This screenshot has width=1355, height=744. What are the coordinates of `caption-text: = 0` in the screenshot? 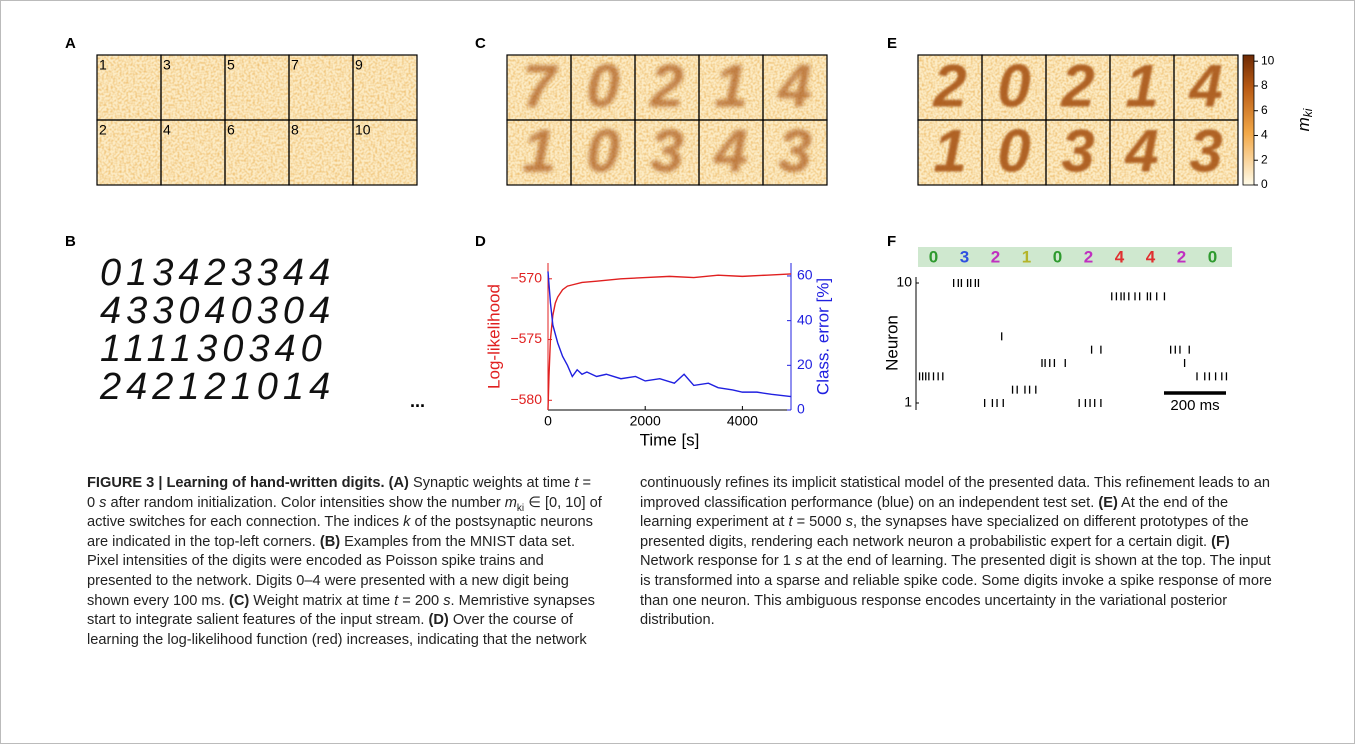 It's located at (339, 493).